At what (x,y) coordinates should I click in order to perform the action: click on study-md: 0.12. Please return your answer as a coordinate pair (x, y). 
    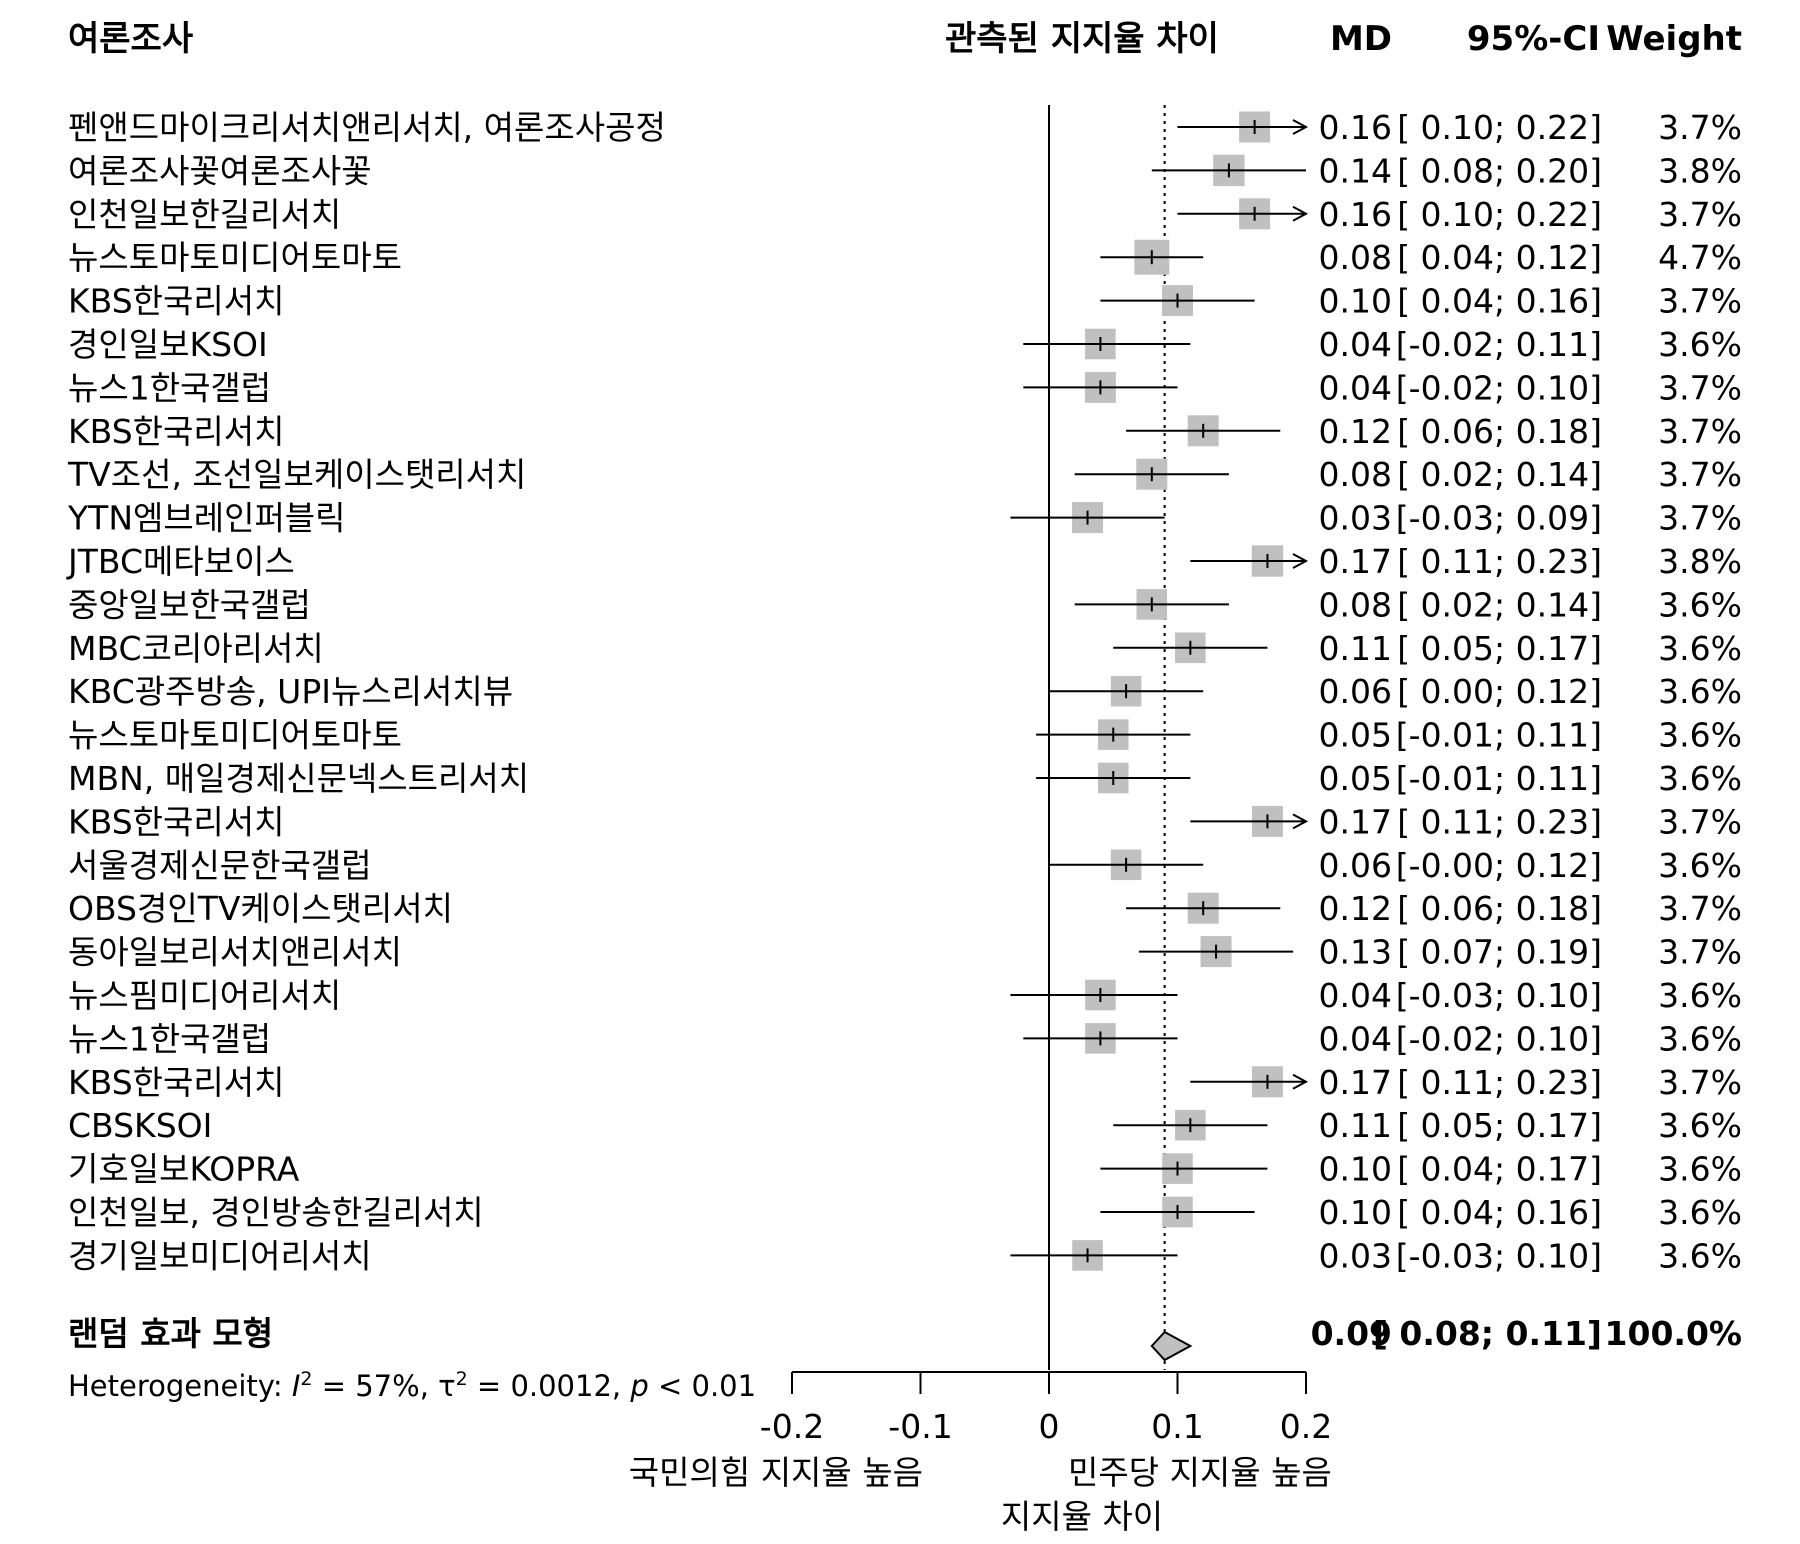
    Looking at the image, I should click on (1355, 908).